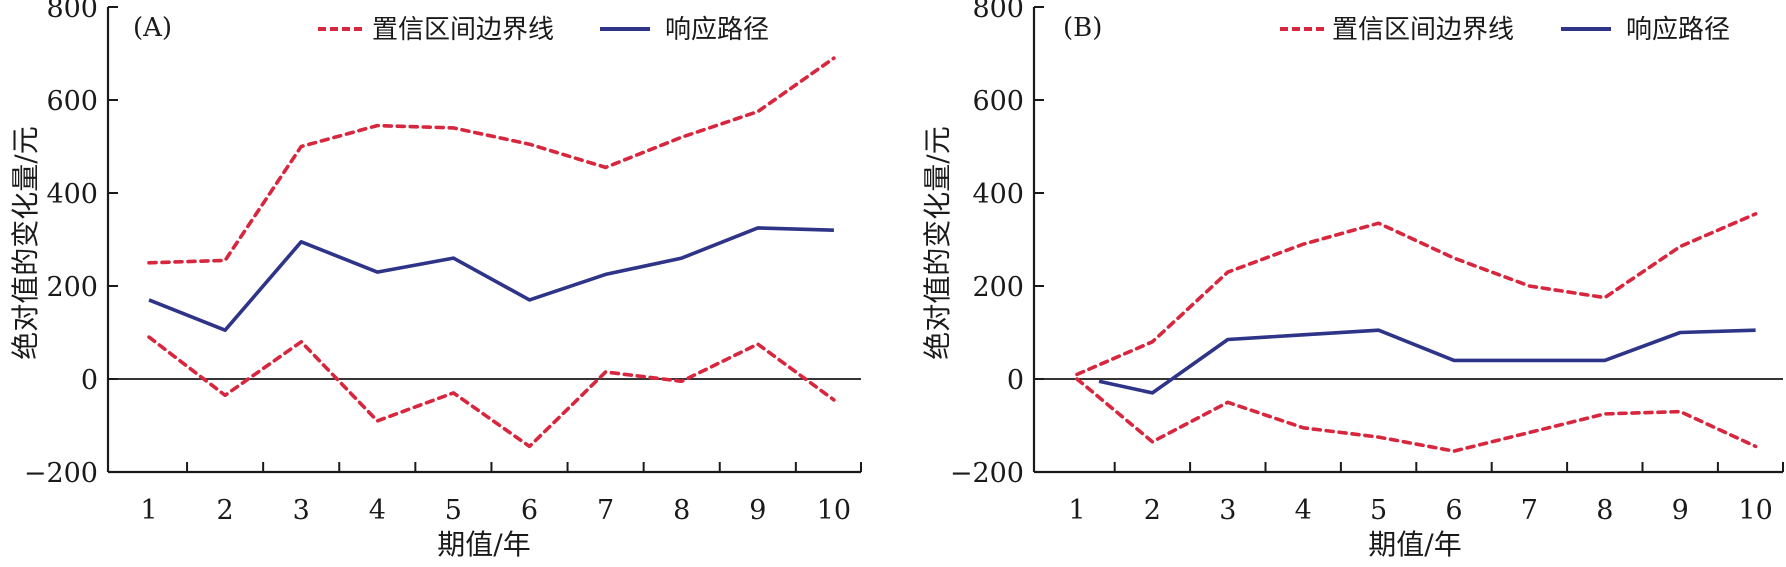 Image resolution: width=1786 pixels, height=567 pixels. What do you see at coordinates (152, 28) in the screenshot?
I see `panel-label: (A)` at bounding box center [152, 28].